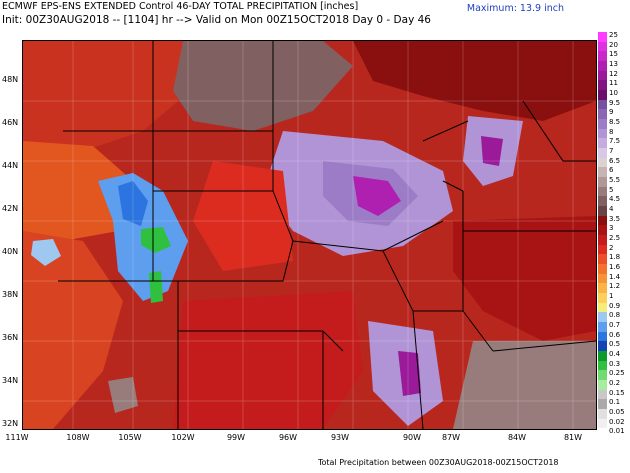 The image size is (630, 473). I want to click on legend-label: 3, so click(611, 228).